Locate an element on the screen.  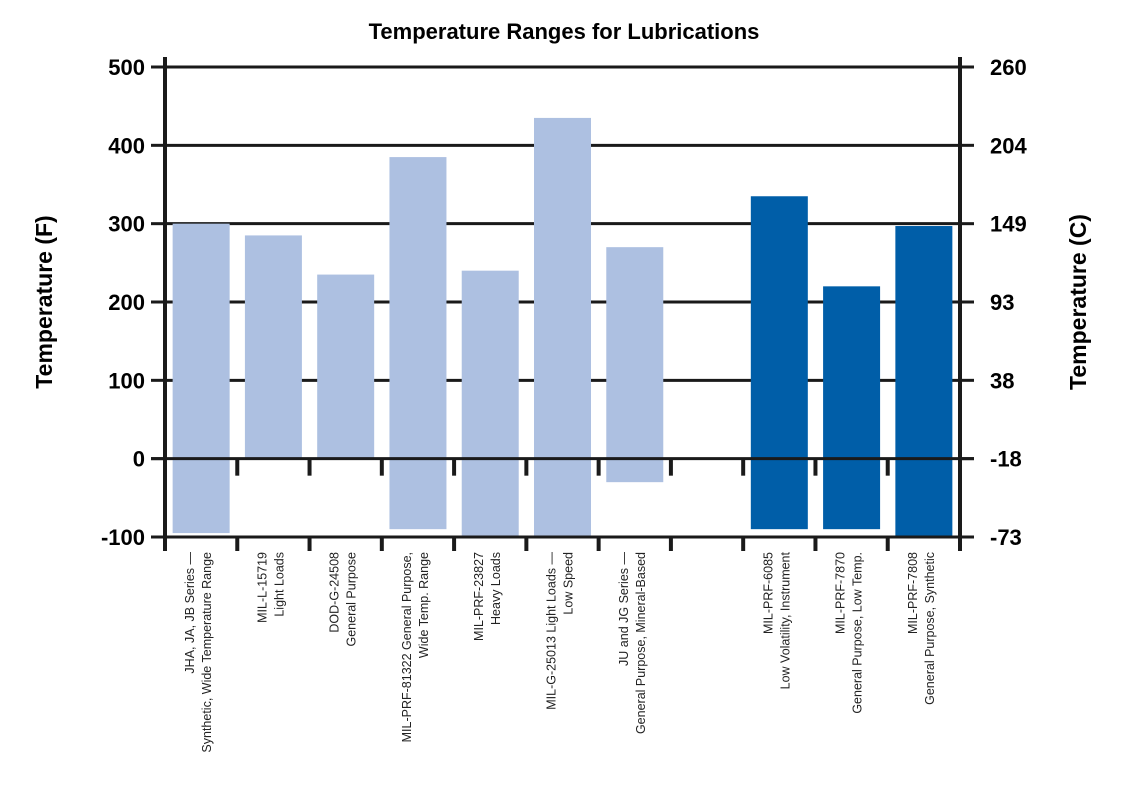
category-label: Low Volatility, Instrument is located at coordinates (785, 620).